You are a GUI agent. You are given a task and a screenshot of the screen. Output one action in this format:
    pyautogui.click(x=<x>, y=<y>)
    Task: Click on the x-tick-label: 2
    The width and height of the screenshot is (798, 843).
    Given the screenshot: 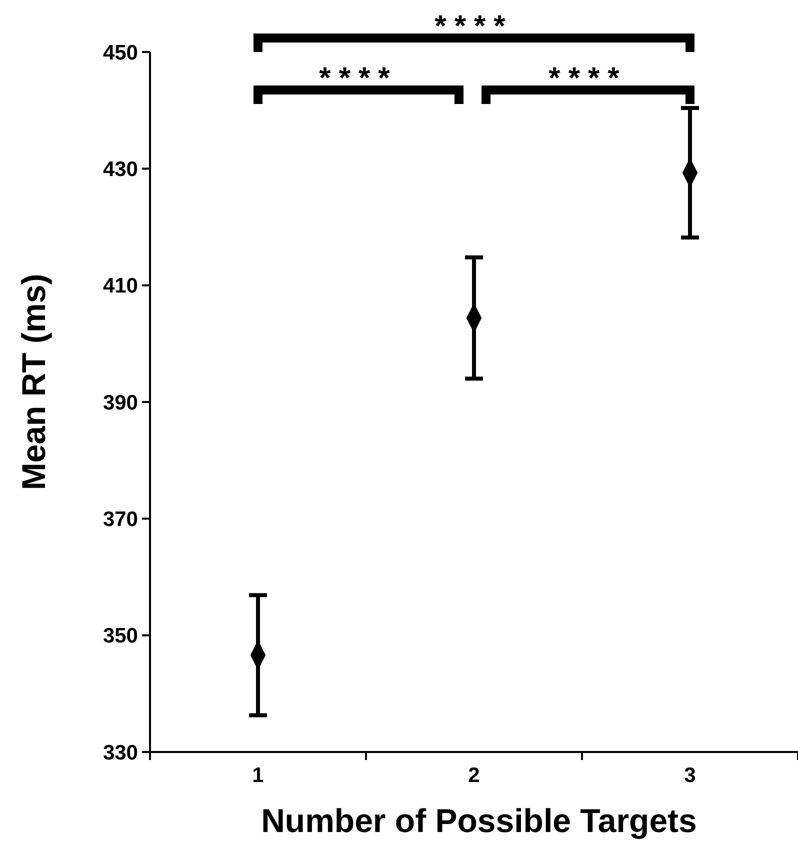 What is the action you would take?
    pyautogui.click(x=474, y=775)
    